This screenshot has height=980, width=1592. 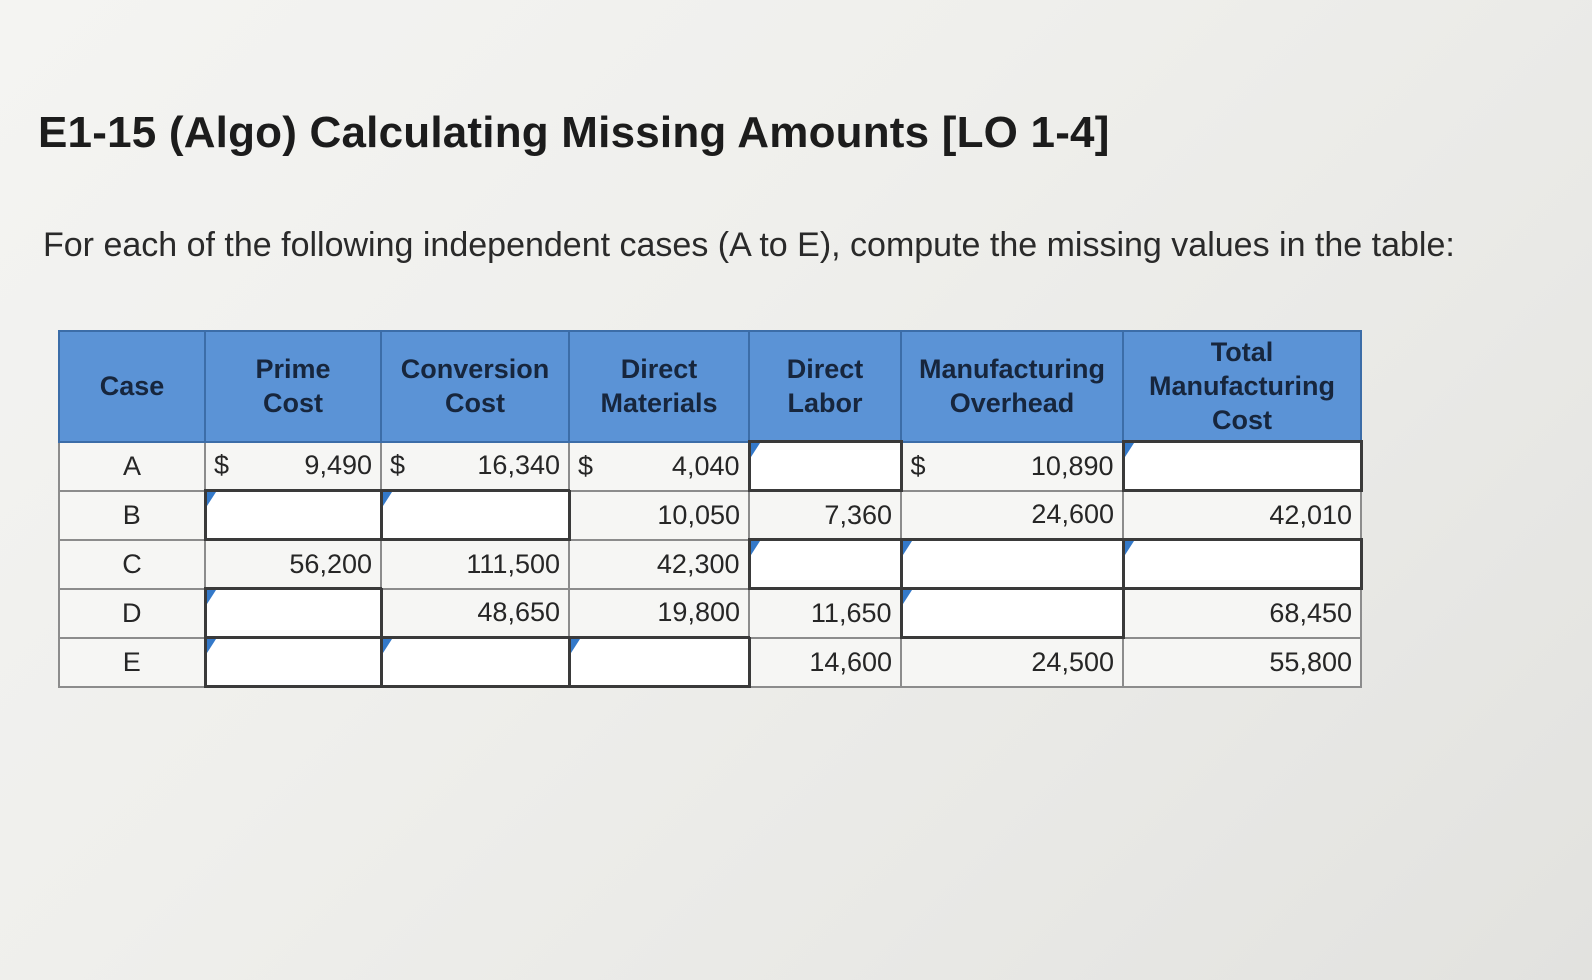 I want to click on header-case: Case, so click(x=132, y=386).